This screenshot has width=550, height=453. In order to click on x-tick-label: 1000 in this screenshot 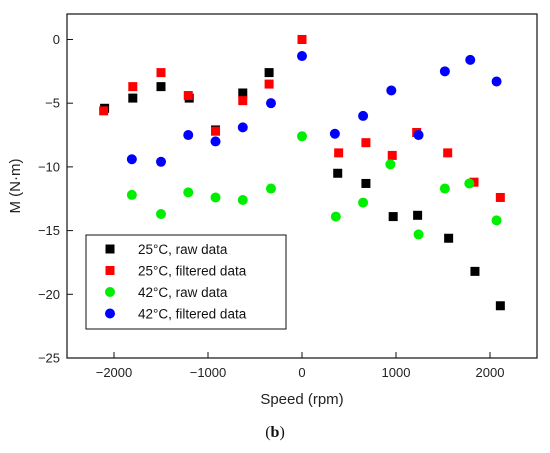, I will do `click(396, 372)`.